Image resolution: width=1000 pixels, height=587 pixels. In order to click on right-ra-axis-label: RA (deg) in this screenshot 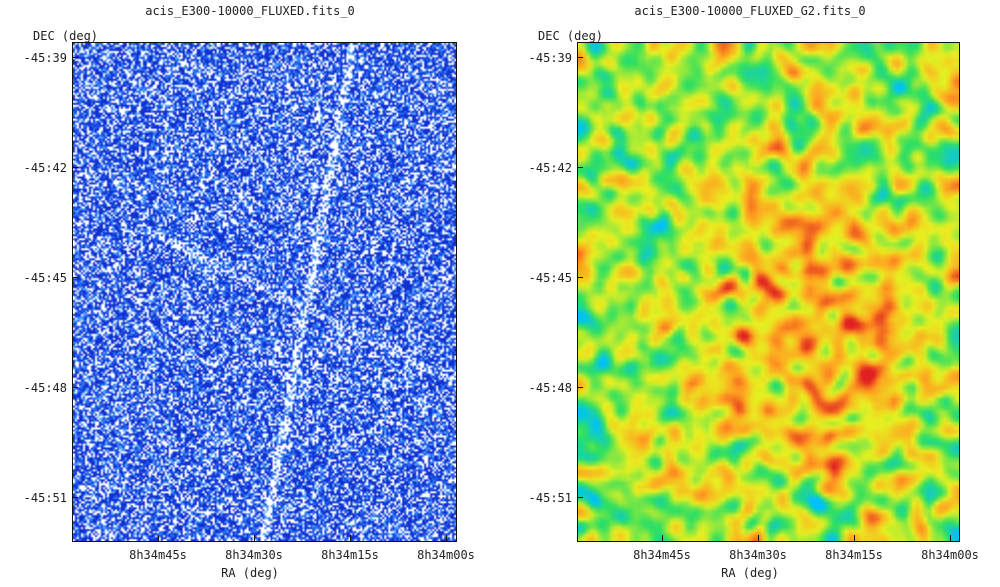, I will do `click(750, 573)`.